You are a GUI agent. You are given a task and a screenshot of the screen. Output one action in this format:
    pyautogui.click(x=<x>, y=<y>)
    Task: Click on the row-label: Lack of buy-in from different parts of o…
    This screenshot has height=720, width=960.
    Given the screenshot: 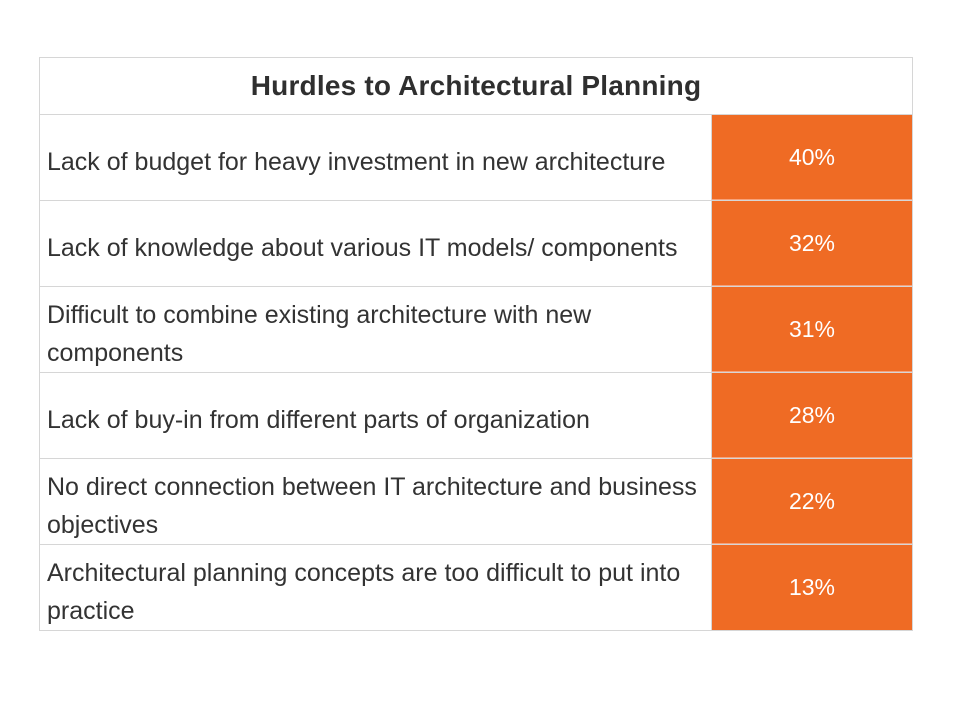 What is the action you would take?
    pyautogui.click(x=376, y=415)
    